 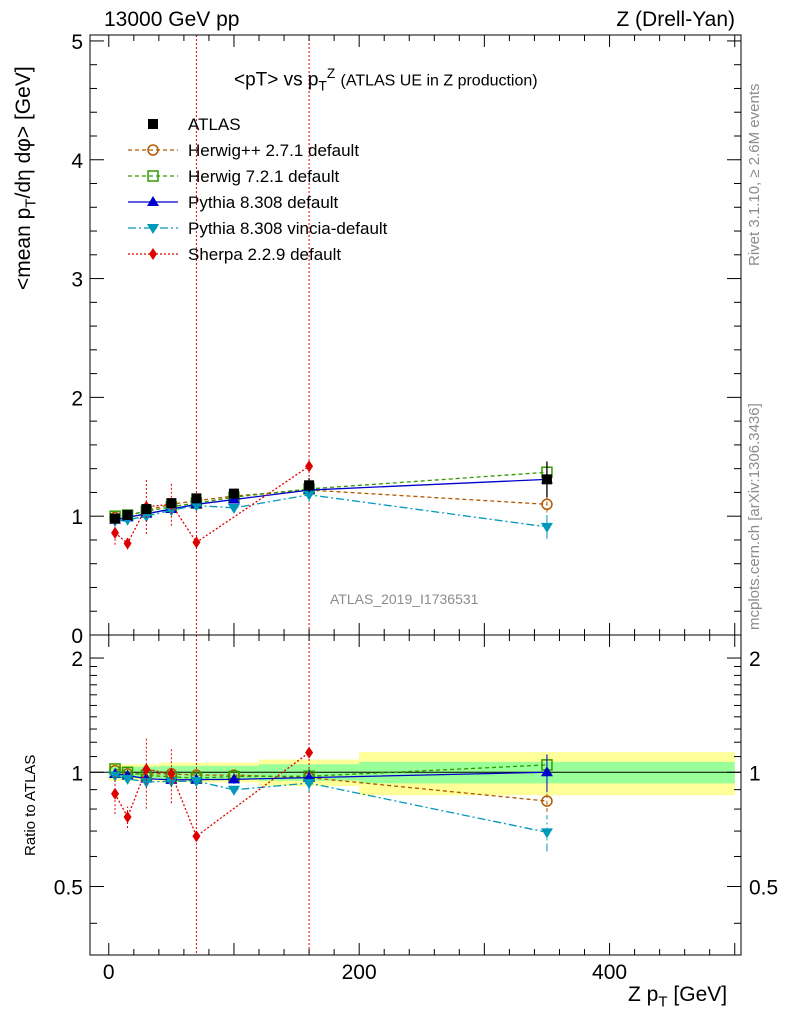 What do you see at coordinates (404, 599) in the screenshot?
I see `analysis-reference: ATLAS_2019_I1736531` at bounding box center [404, 599].